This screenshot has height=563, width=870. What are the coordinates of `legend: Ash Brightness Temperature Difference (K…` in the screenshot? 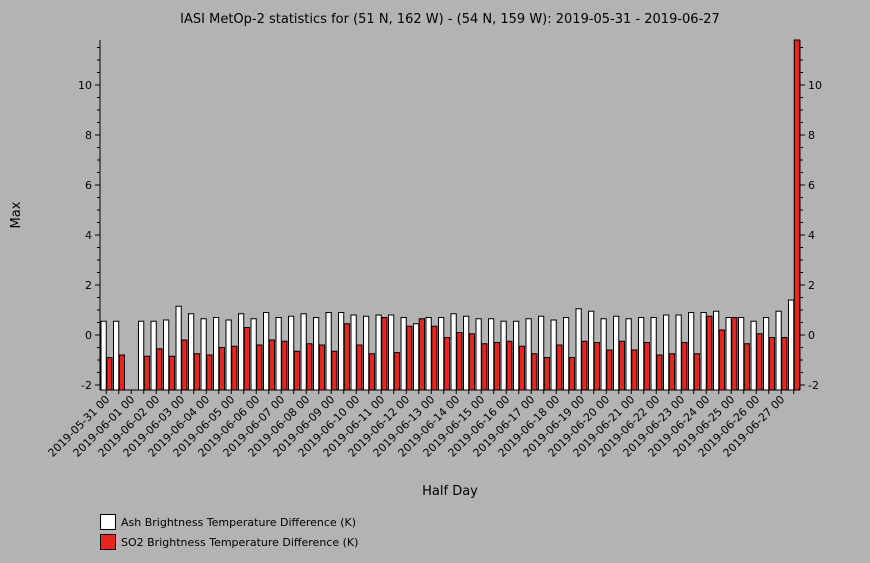 It's located at (229, 532).